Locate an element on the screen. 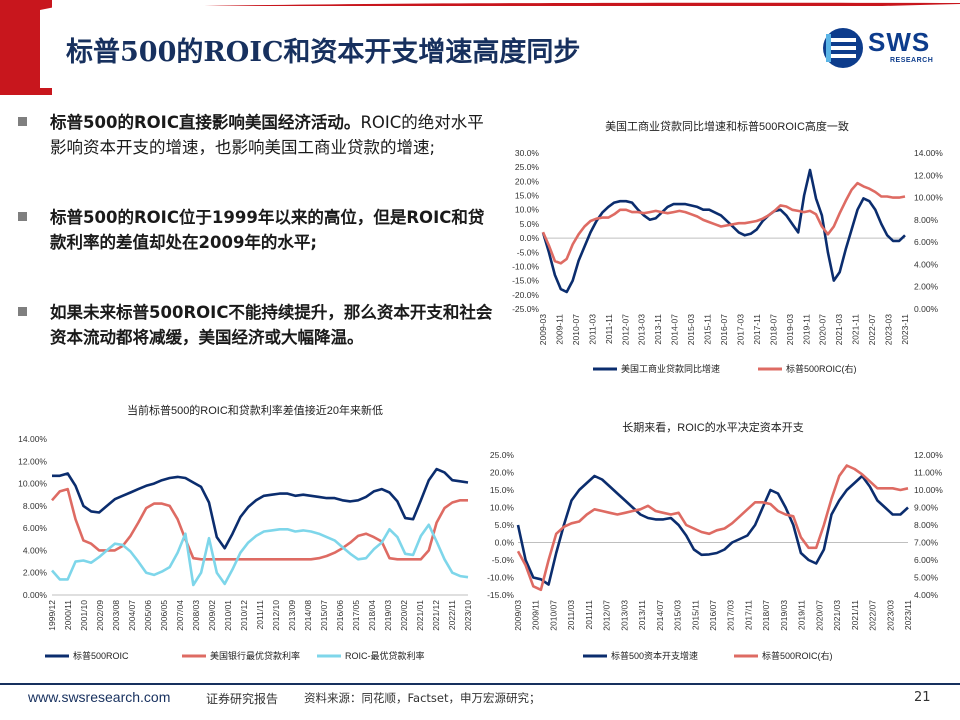 This screenshot has height=720, width=960. c3-x-tick-label: 2022/07 is located at coordinates (873, 615).